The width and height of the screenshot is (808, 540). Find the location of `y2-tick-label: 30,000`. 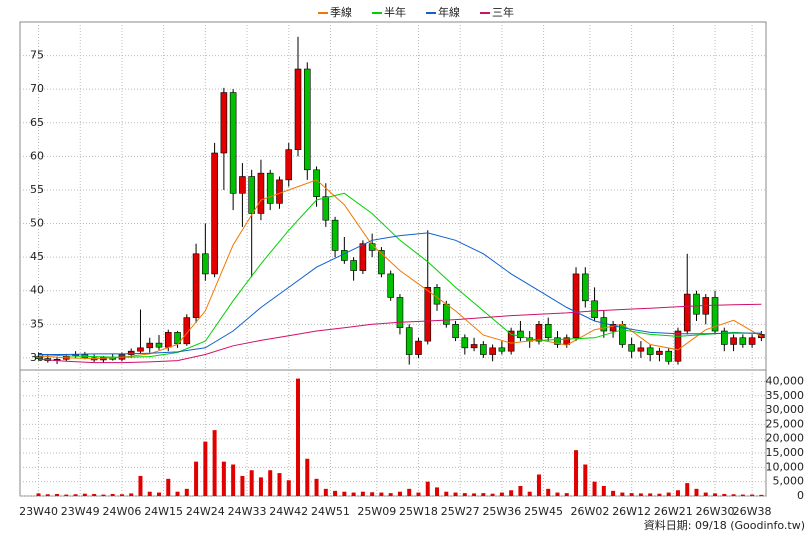

y2-tick-label: 30,000 is located at coordinates (785, 409).